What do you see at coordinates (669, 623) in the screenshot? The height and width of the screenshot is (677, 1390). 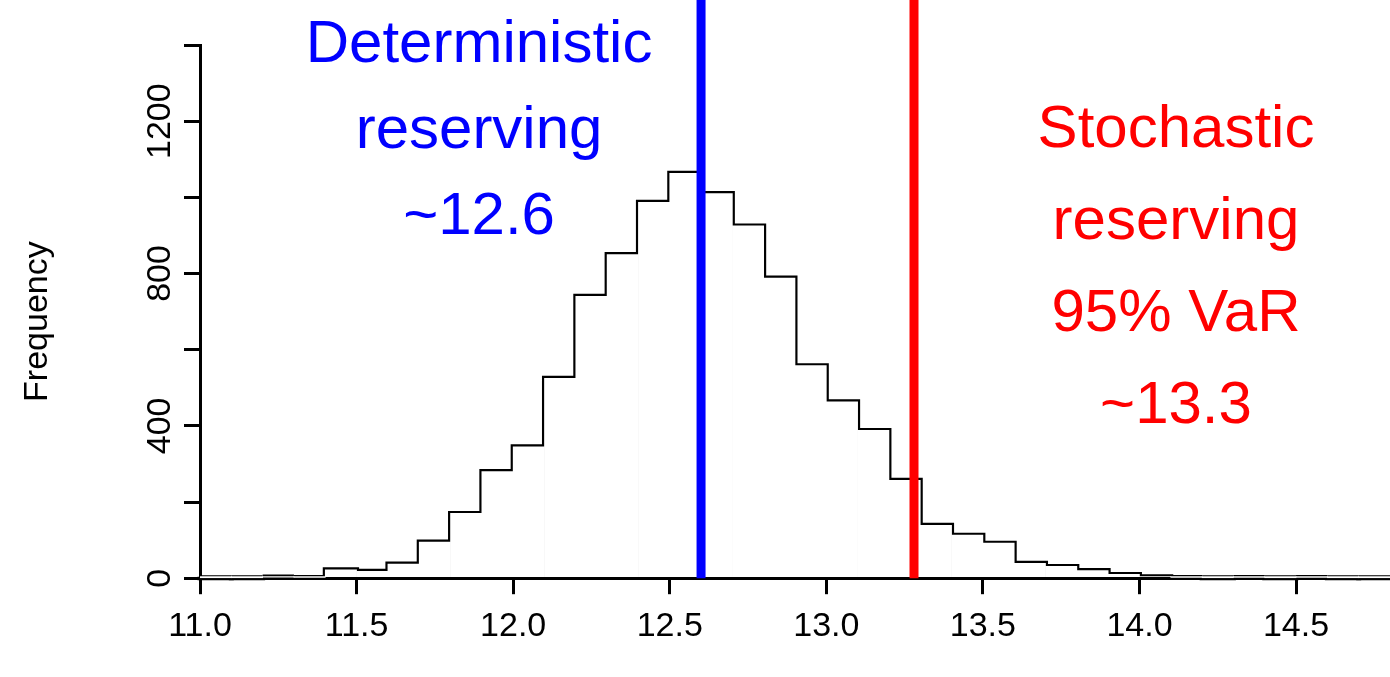 I see `x-tick-label: 12.5` at bounding box center [669, 623].